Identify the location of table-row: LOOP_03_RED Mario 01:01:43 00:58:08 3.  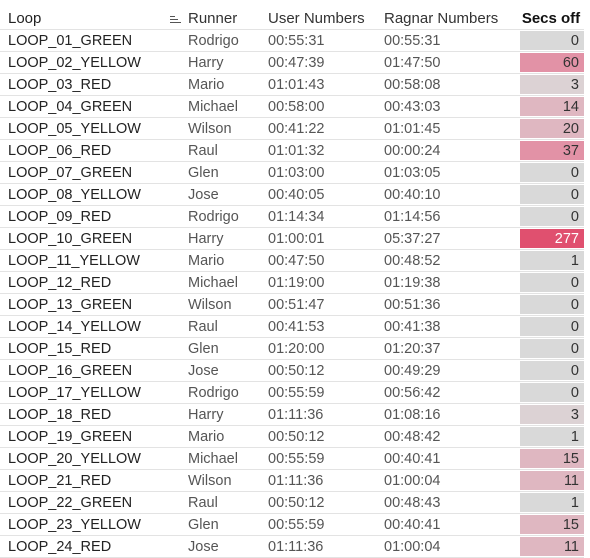
(292, 84).